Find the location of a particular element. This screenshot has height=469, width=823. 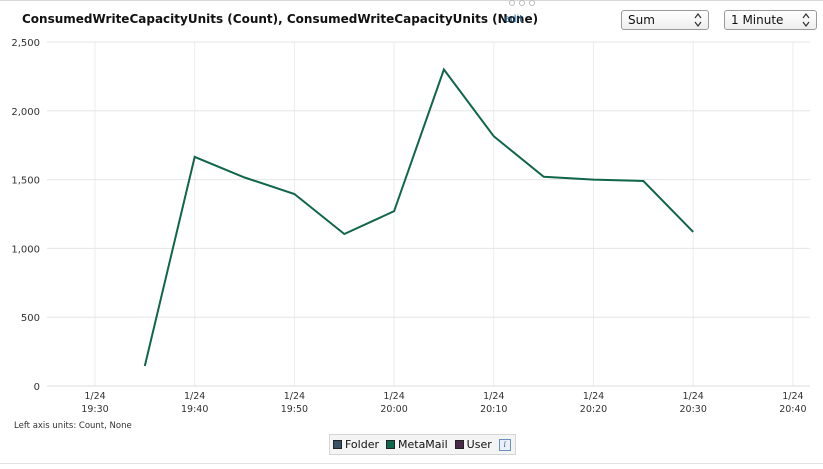

panel-top-border is located at coordinates (411, 3).